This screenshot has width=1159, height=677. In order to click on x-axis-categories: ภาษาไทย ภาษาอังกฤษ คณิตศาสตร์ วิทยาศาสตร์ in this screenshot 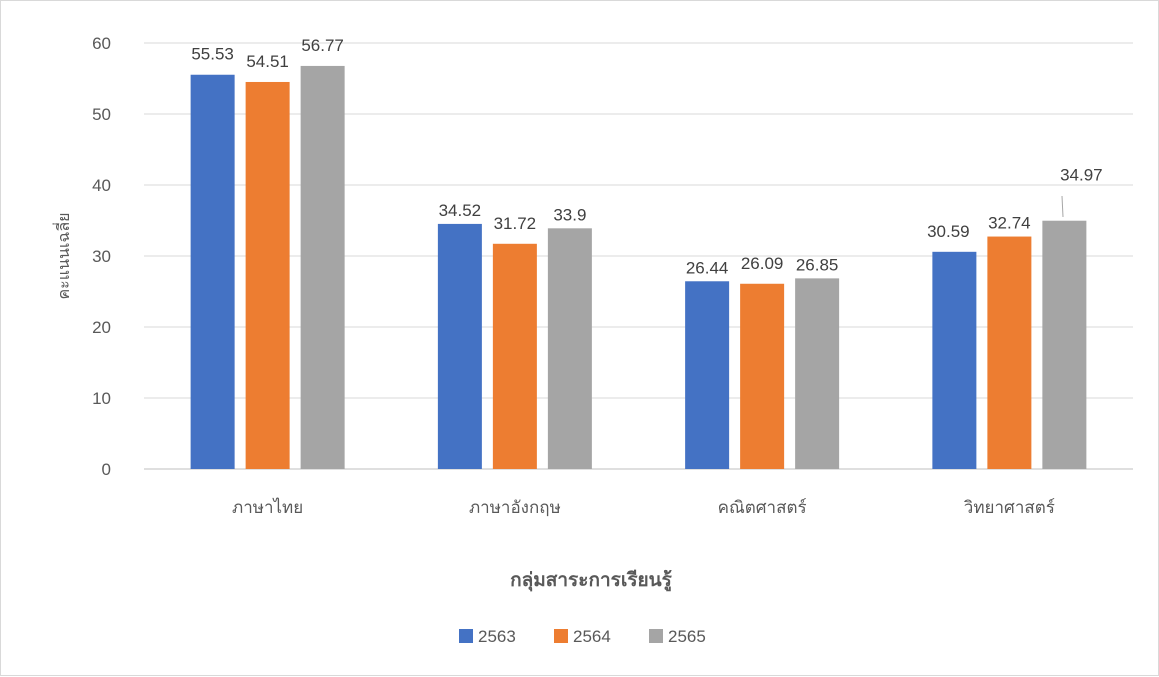, I will do `click(643, 507)`.